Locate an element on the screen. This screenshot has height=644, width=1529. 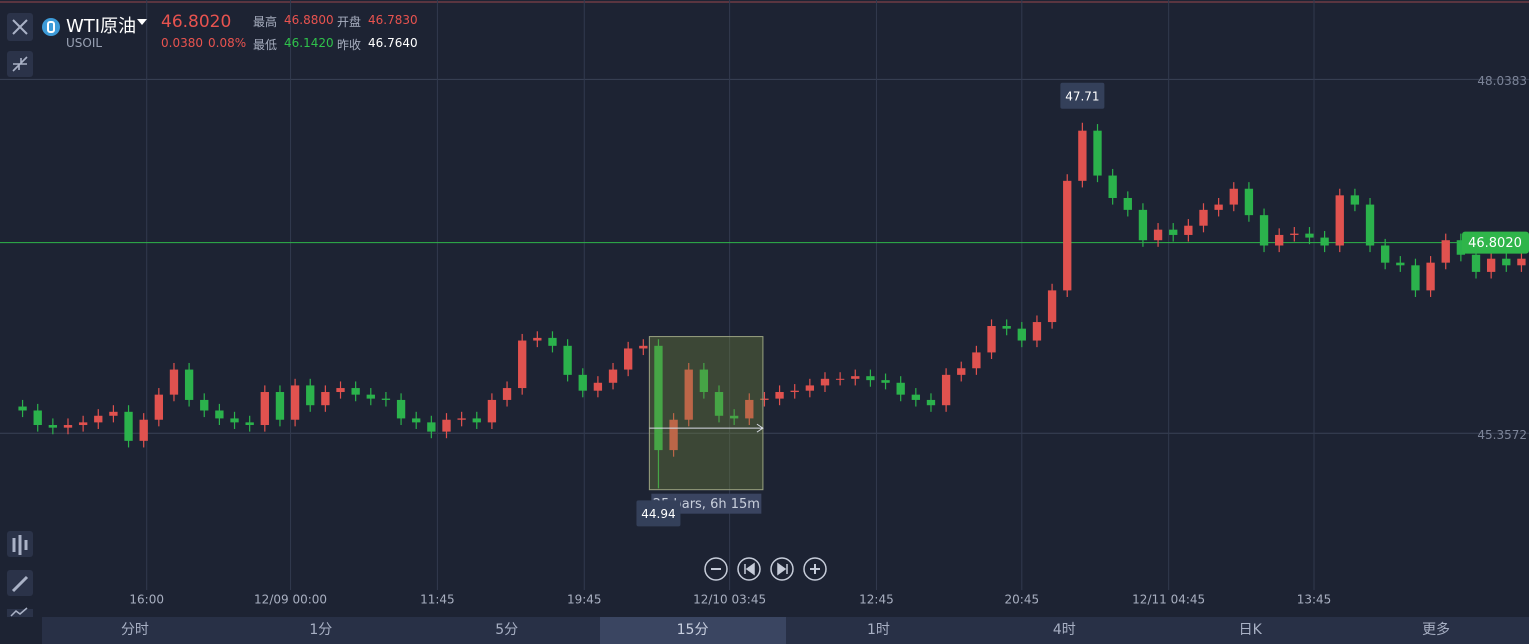
x-tick-label: 13:45 is located at coordinates (1314, 600).